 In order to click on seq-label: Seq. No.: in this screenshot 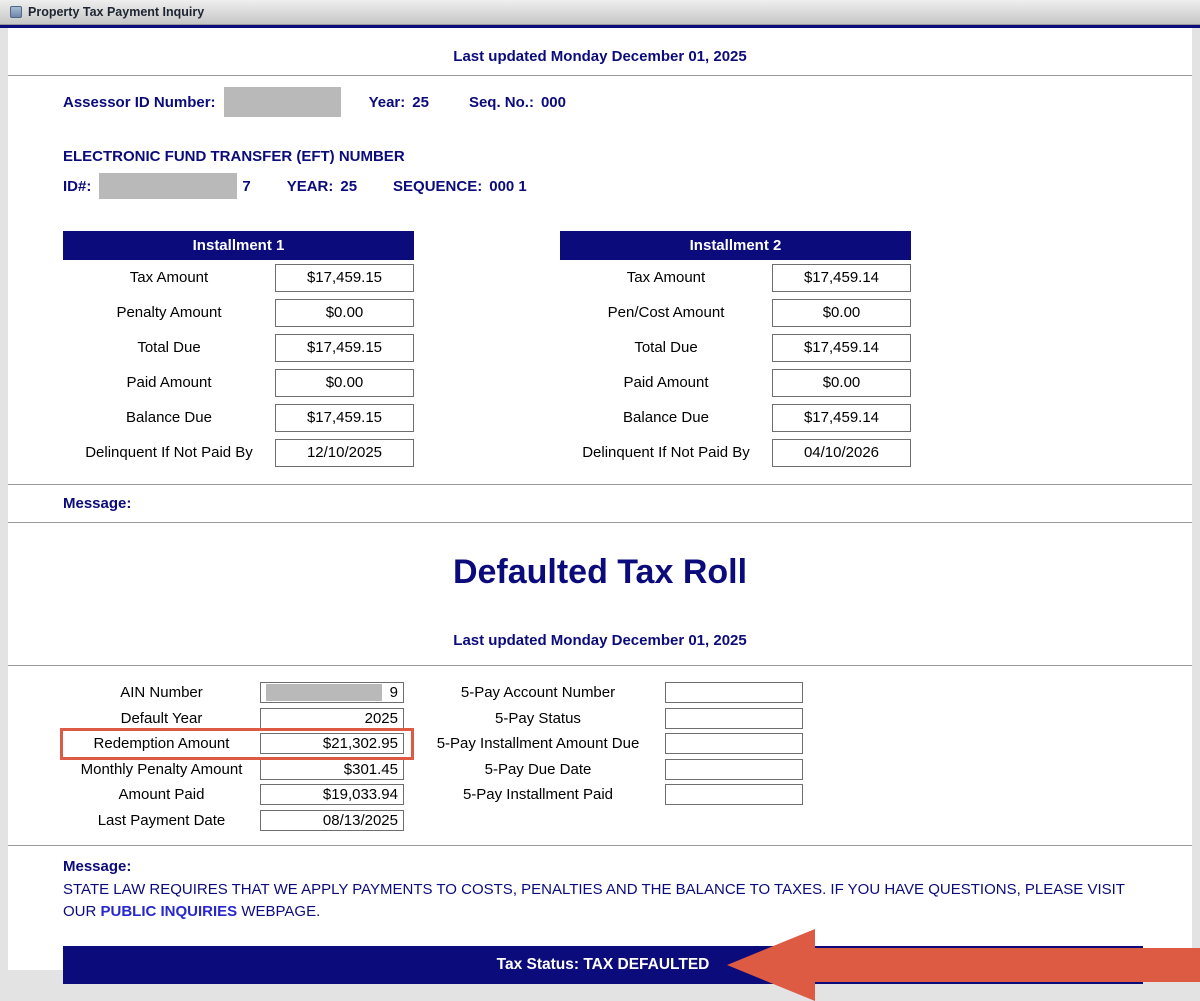, I will do `click(501, 102)`.